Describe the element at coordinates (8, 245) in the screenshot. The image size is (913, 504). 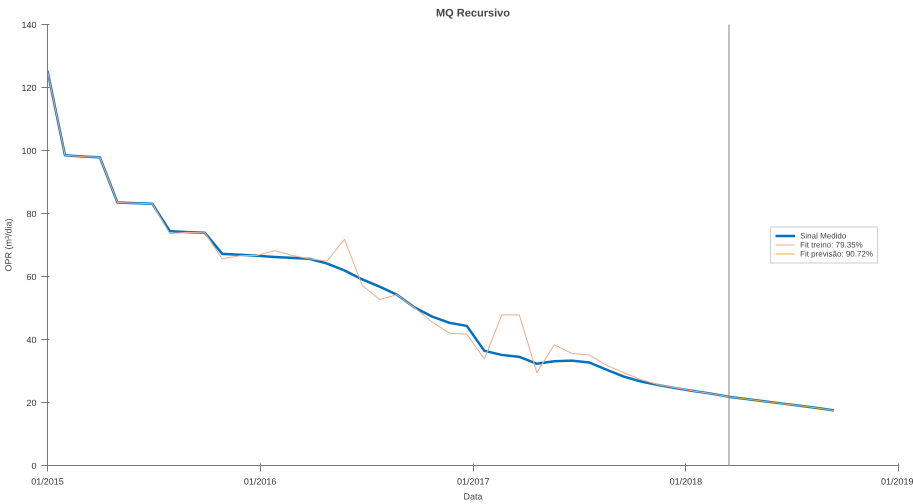
I see `y-axis-title: OPR (m³/dia)` at that location.